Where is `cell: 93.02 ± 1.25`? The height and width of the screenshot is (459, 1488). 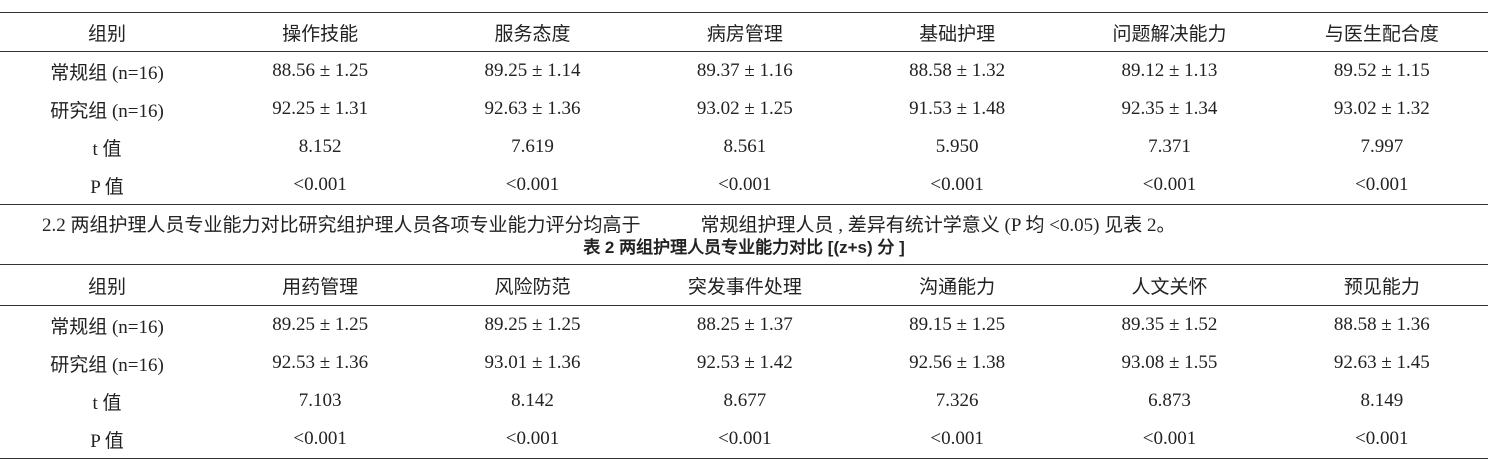 cell: 93.02 ± 1.25 is located at coordinates (744, 108).